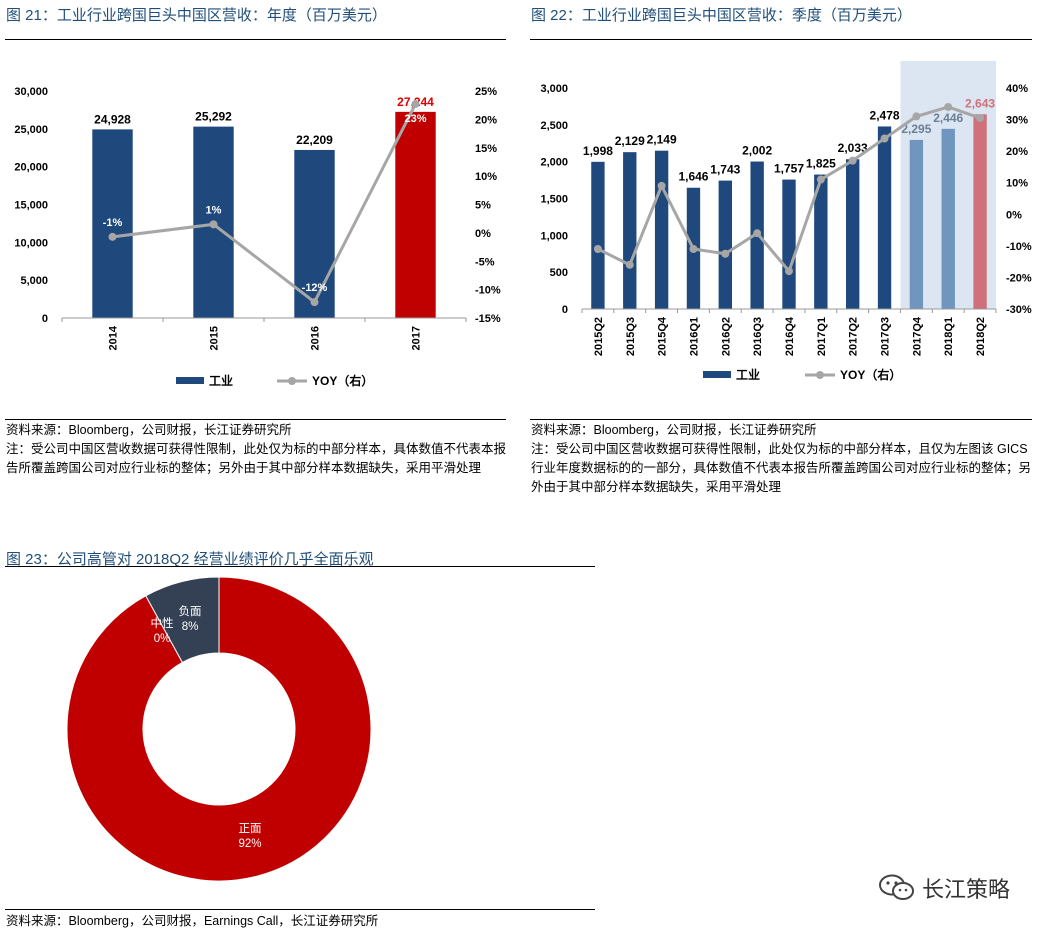  I want to click on left-axis-tick-label: 3,000, so click(554, 89).